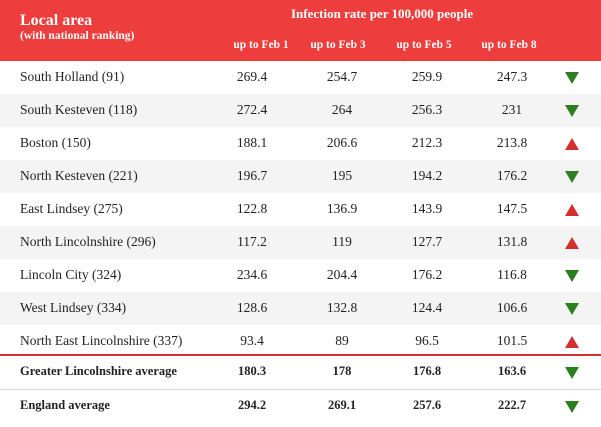 The width and height of the screenshot is (601, 427). I want to click on rate-value: 143.9, so click(427, 208).